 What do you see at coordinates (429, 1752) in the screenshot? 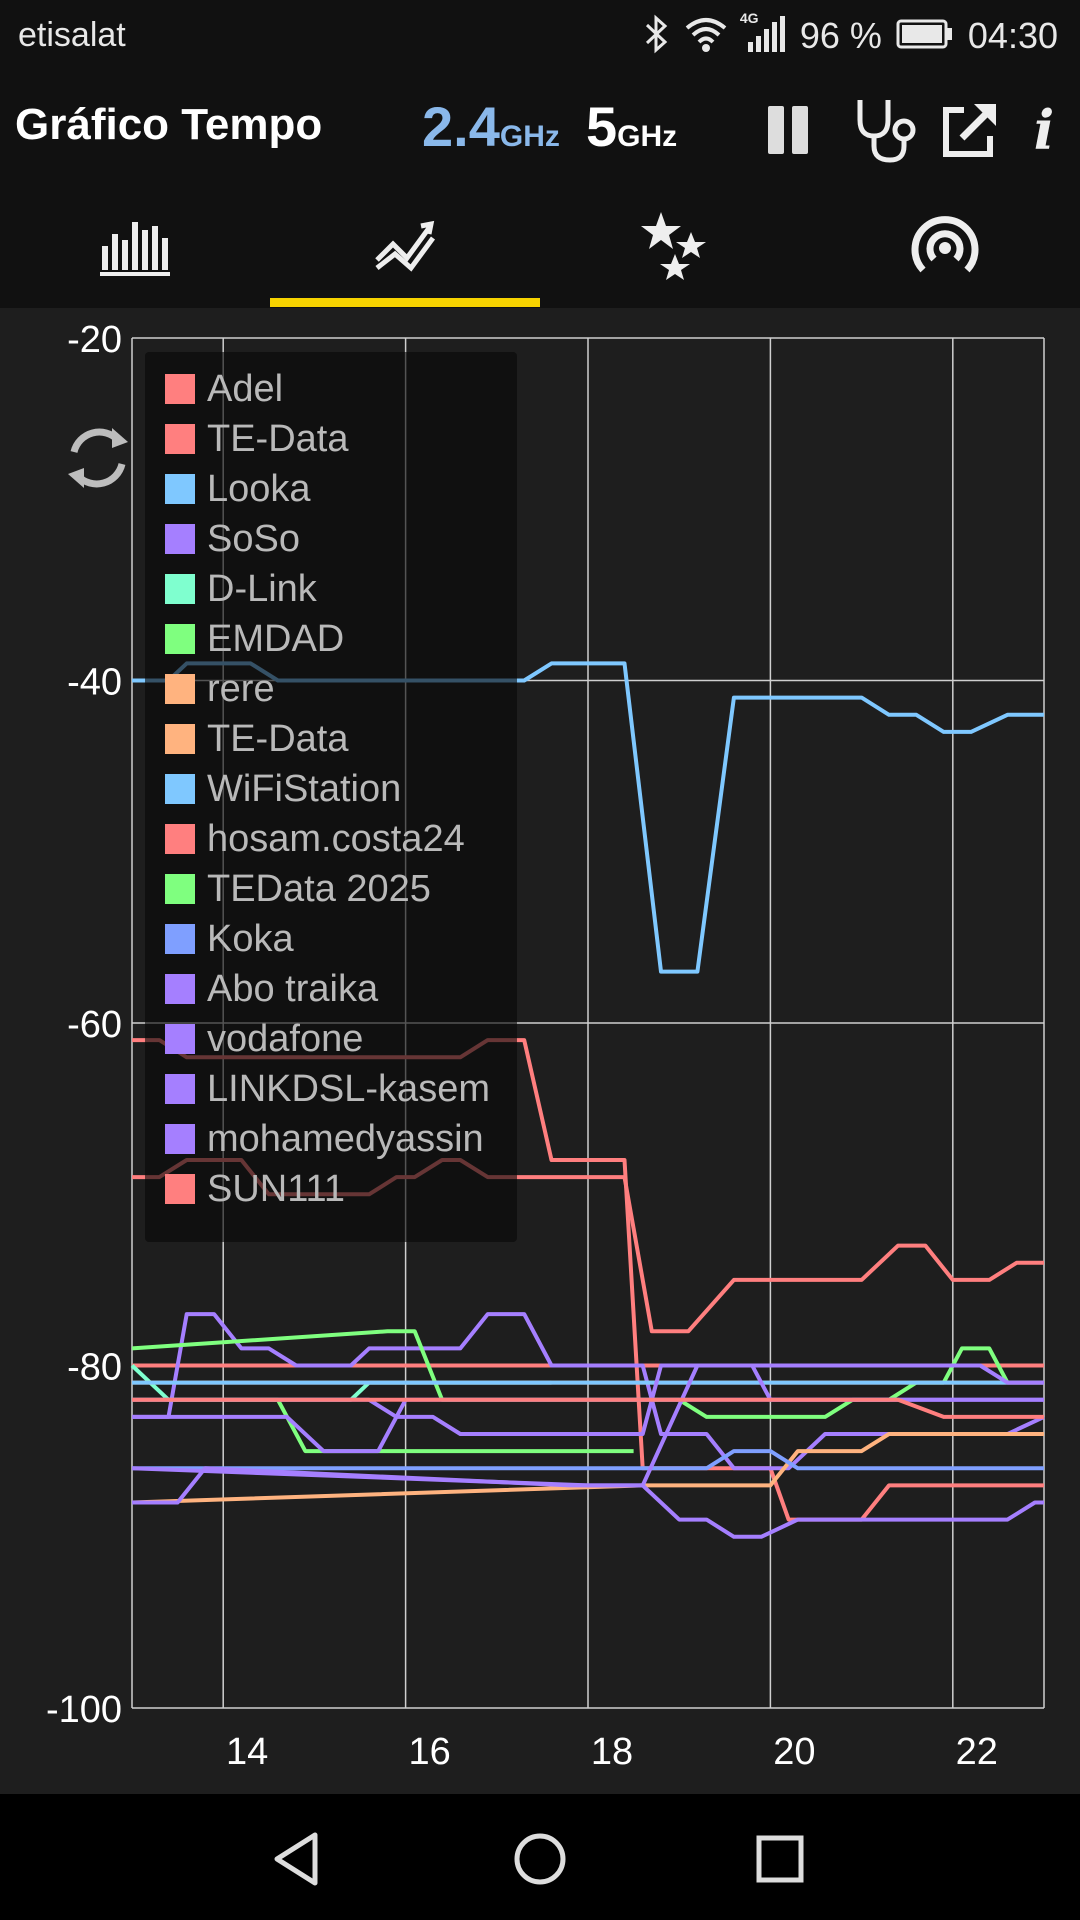
I see `x-tick-label: 16` at bounding box center [429, 1752].